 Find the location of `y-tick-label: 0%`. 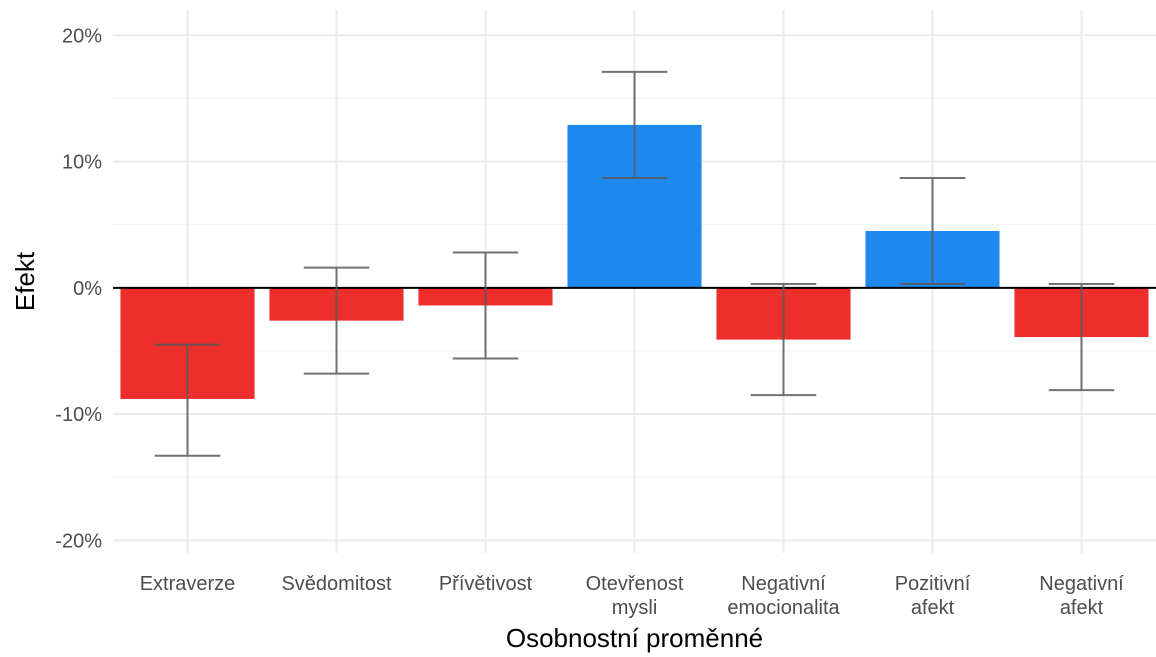

y-tick-label: 0% is located at coordinates (87, 289).